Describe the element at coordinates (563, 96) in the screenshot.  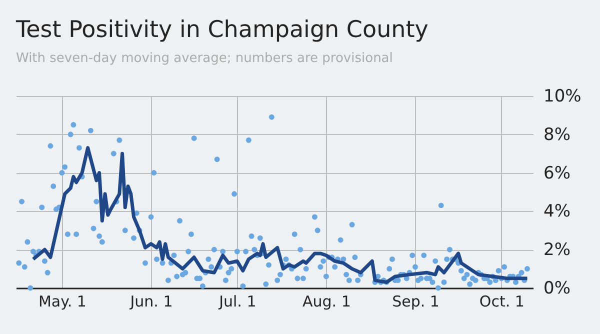
I see `y-tick-label: 10%` at that location.